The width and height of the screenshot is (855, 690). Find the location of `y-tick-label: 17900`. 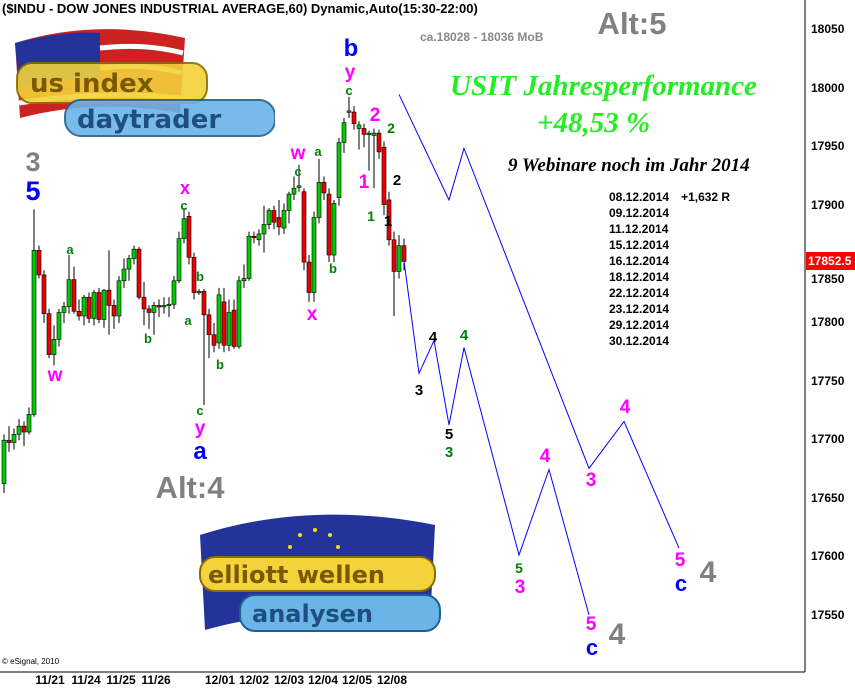

y-tick-label: 17900 is located at coordinates (828, 204).